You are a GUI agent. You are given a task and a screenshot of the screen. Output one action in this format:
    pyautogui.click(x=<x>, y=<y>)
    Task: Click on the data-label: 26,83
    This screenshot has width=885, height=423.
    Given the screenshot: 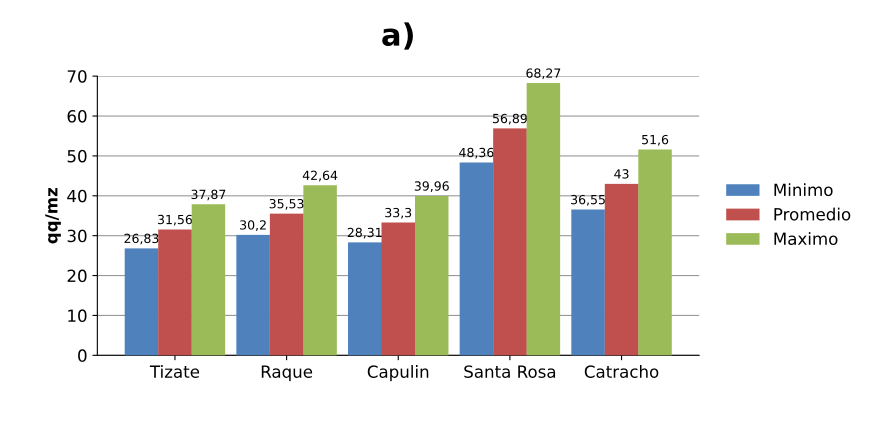 What is the action you would take?
    pyautogui.click(x=141, y=239)
    